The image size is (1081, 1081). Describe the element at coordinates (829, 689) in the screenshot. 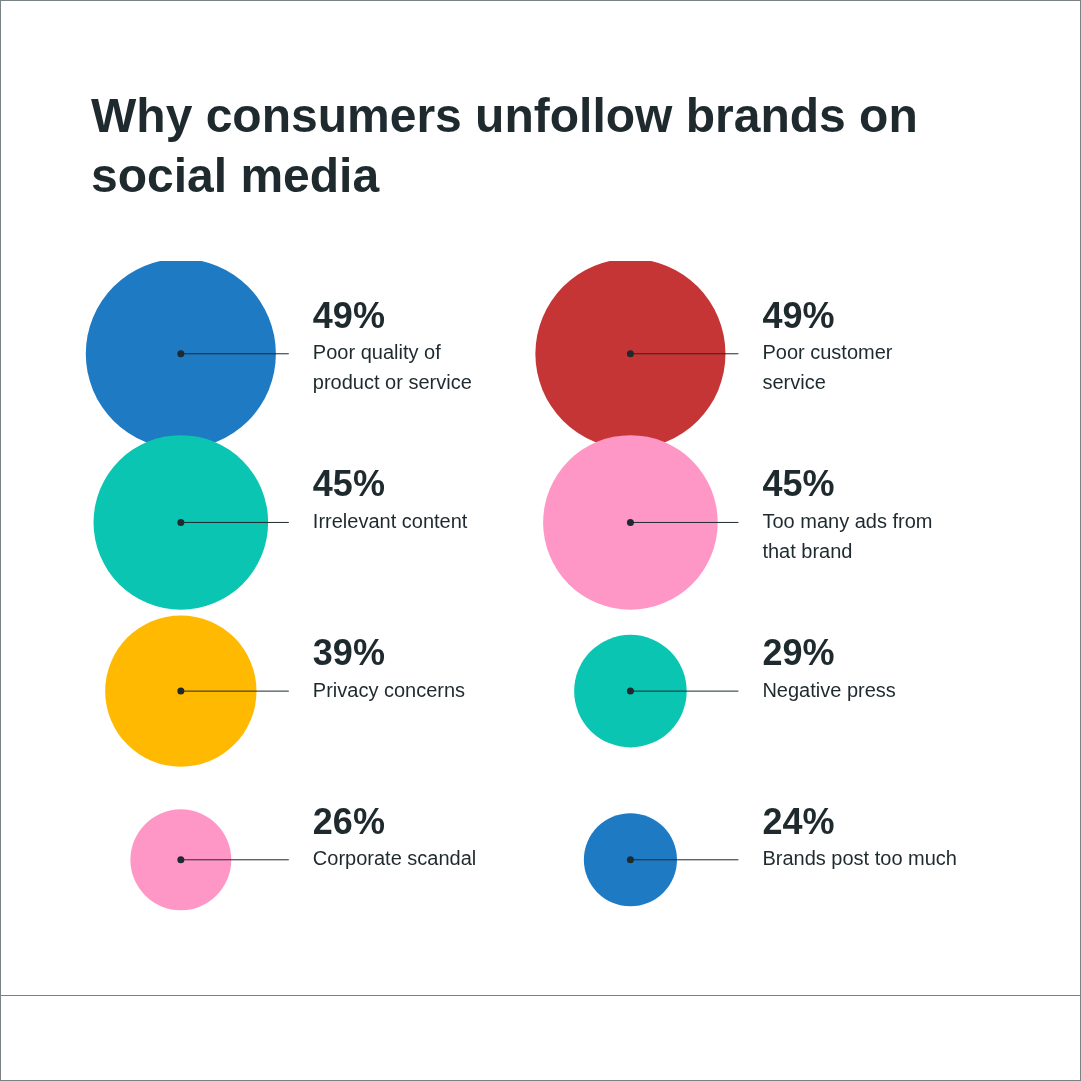

I see `category-label: Negative press` at that location.